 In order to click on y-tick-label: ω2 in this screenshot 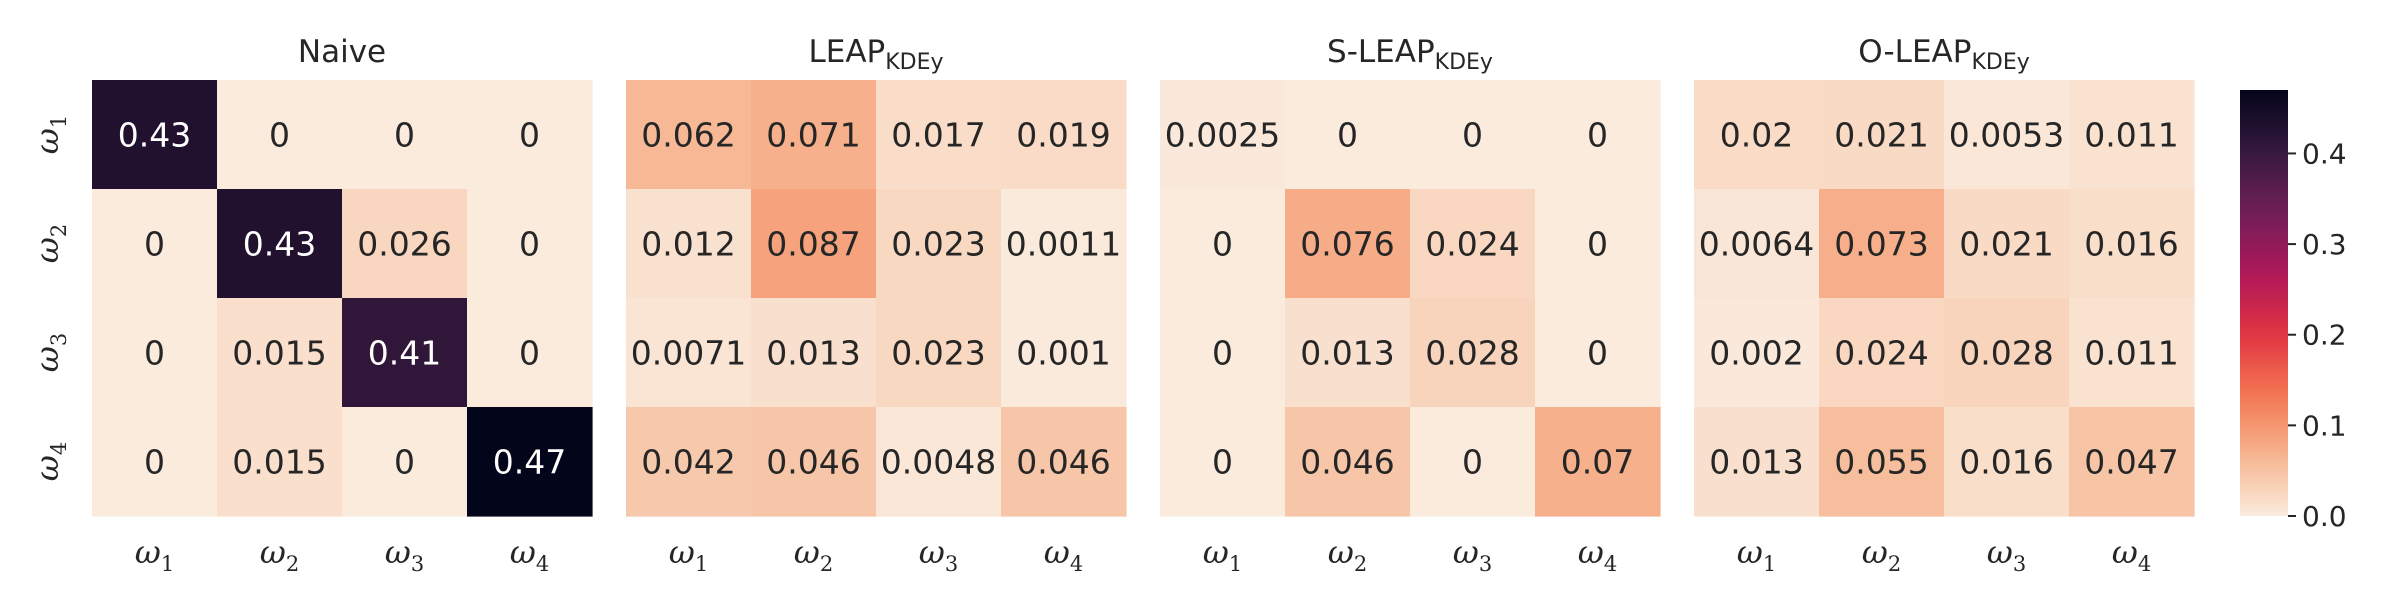, I will do `click(49, 243)`.